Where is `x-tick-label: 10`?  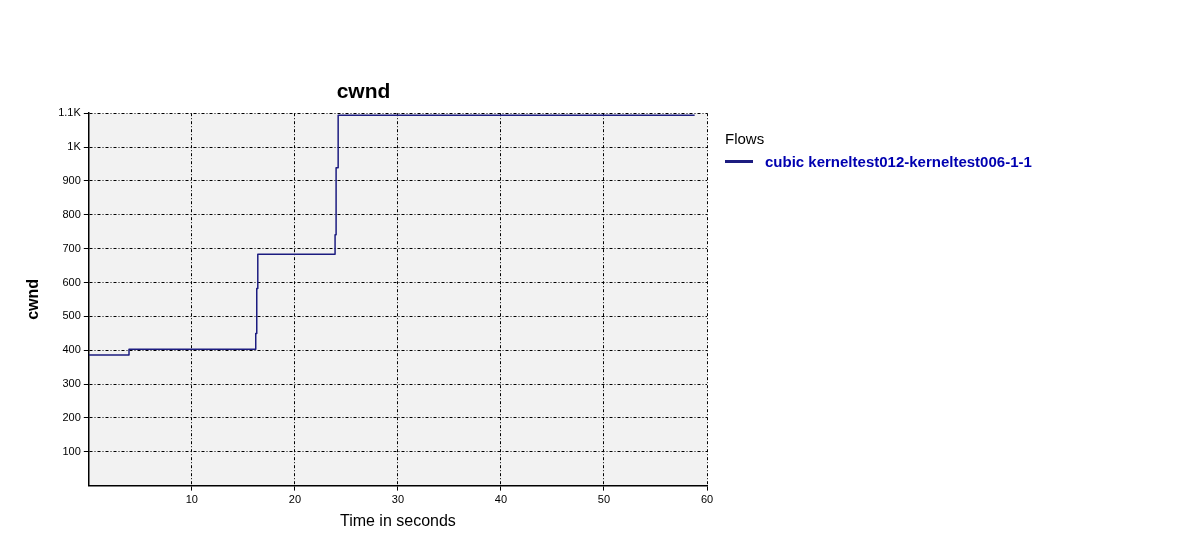 x-tick-label: 10 is located at coordinates (191, 499).